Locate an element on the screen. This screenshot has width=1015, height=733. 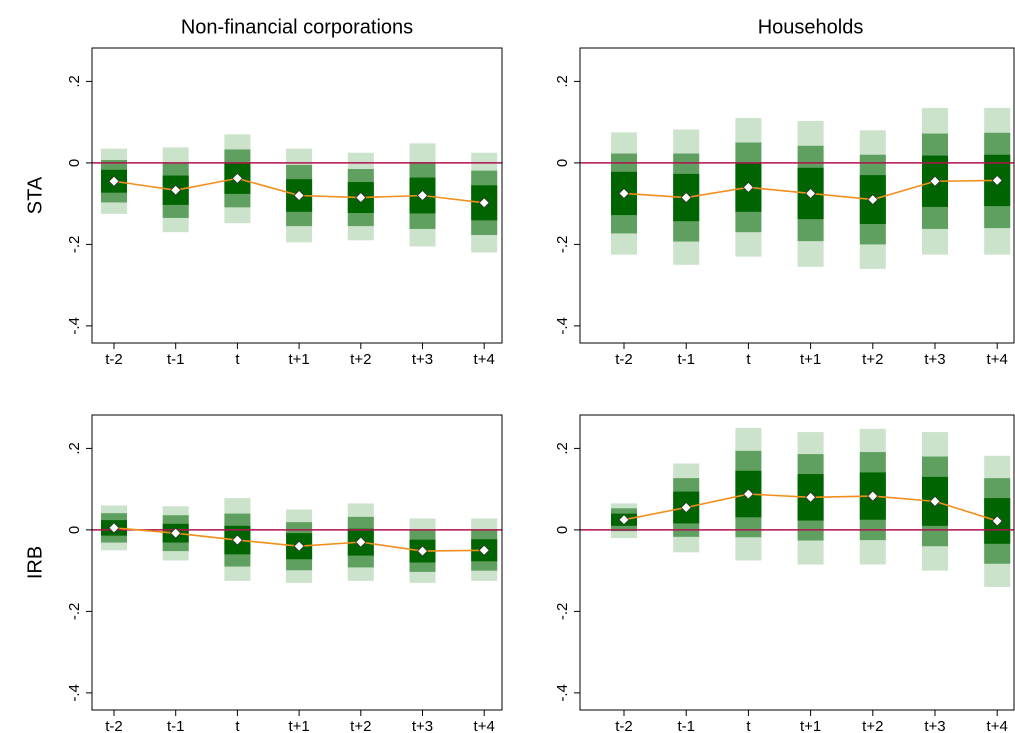
row-label: IRB is located at coordinates (35, 562).